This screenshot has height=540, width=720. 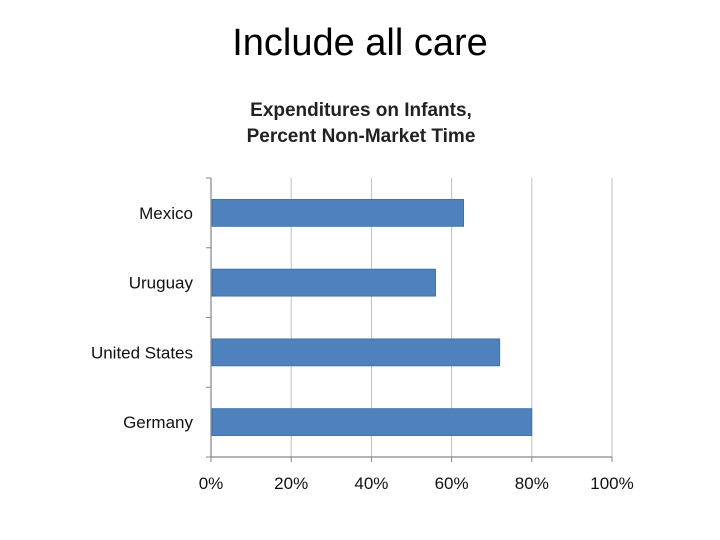 What do you see at coordinates (211, 483) in the screenshot?
I see `x-tick-label: 0%` at bounding box center [211, 483].